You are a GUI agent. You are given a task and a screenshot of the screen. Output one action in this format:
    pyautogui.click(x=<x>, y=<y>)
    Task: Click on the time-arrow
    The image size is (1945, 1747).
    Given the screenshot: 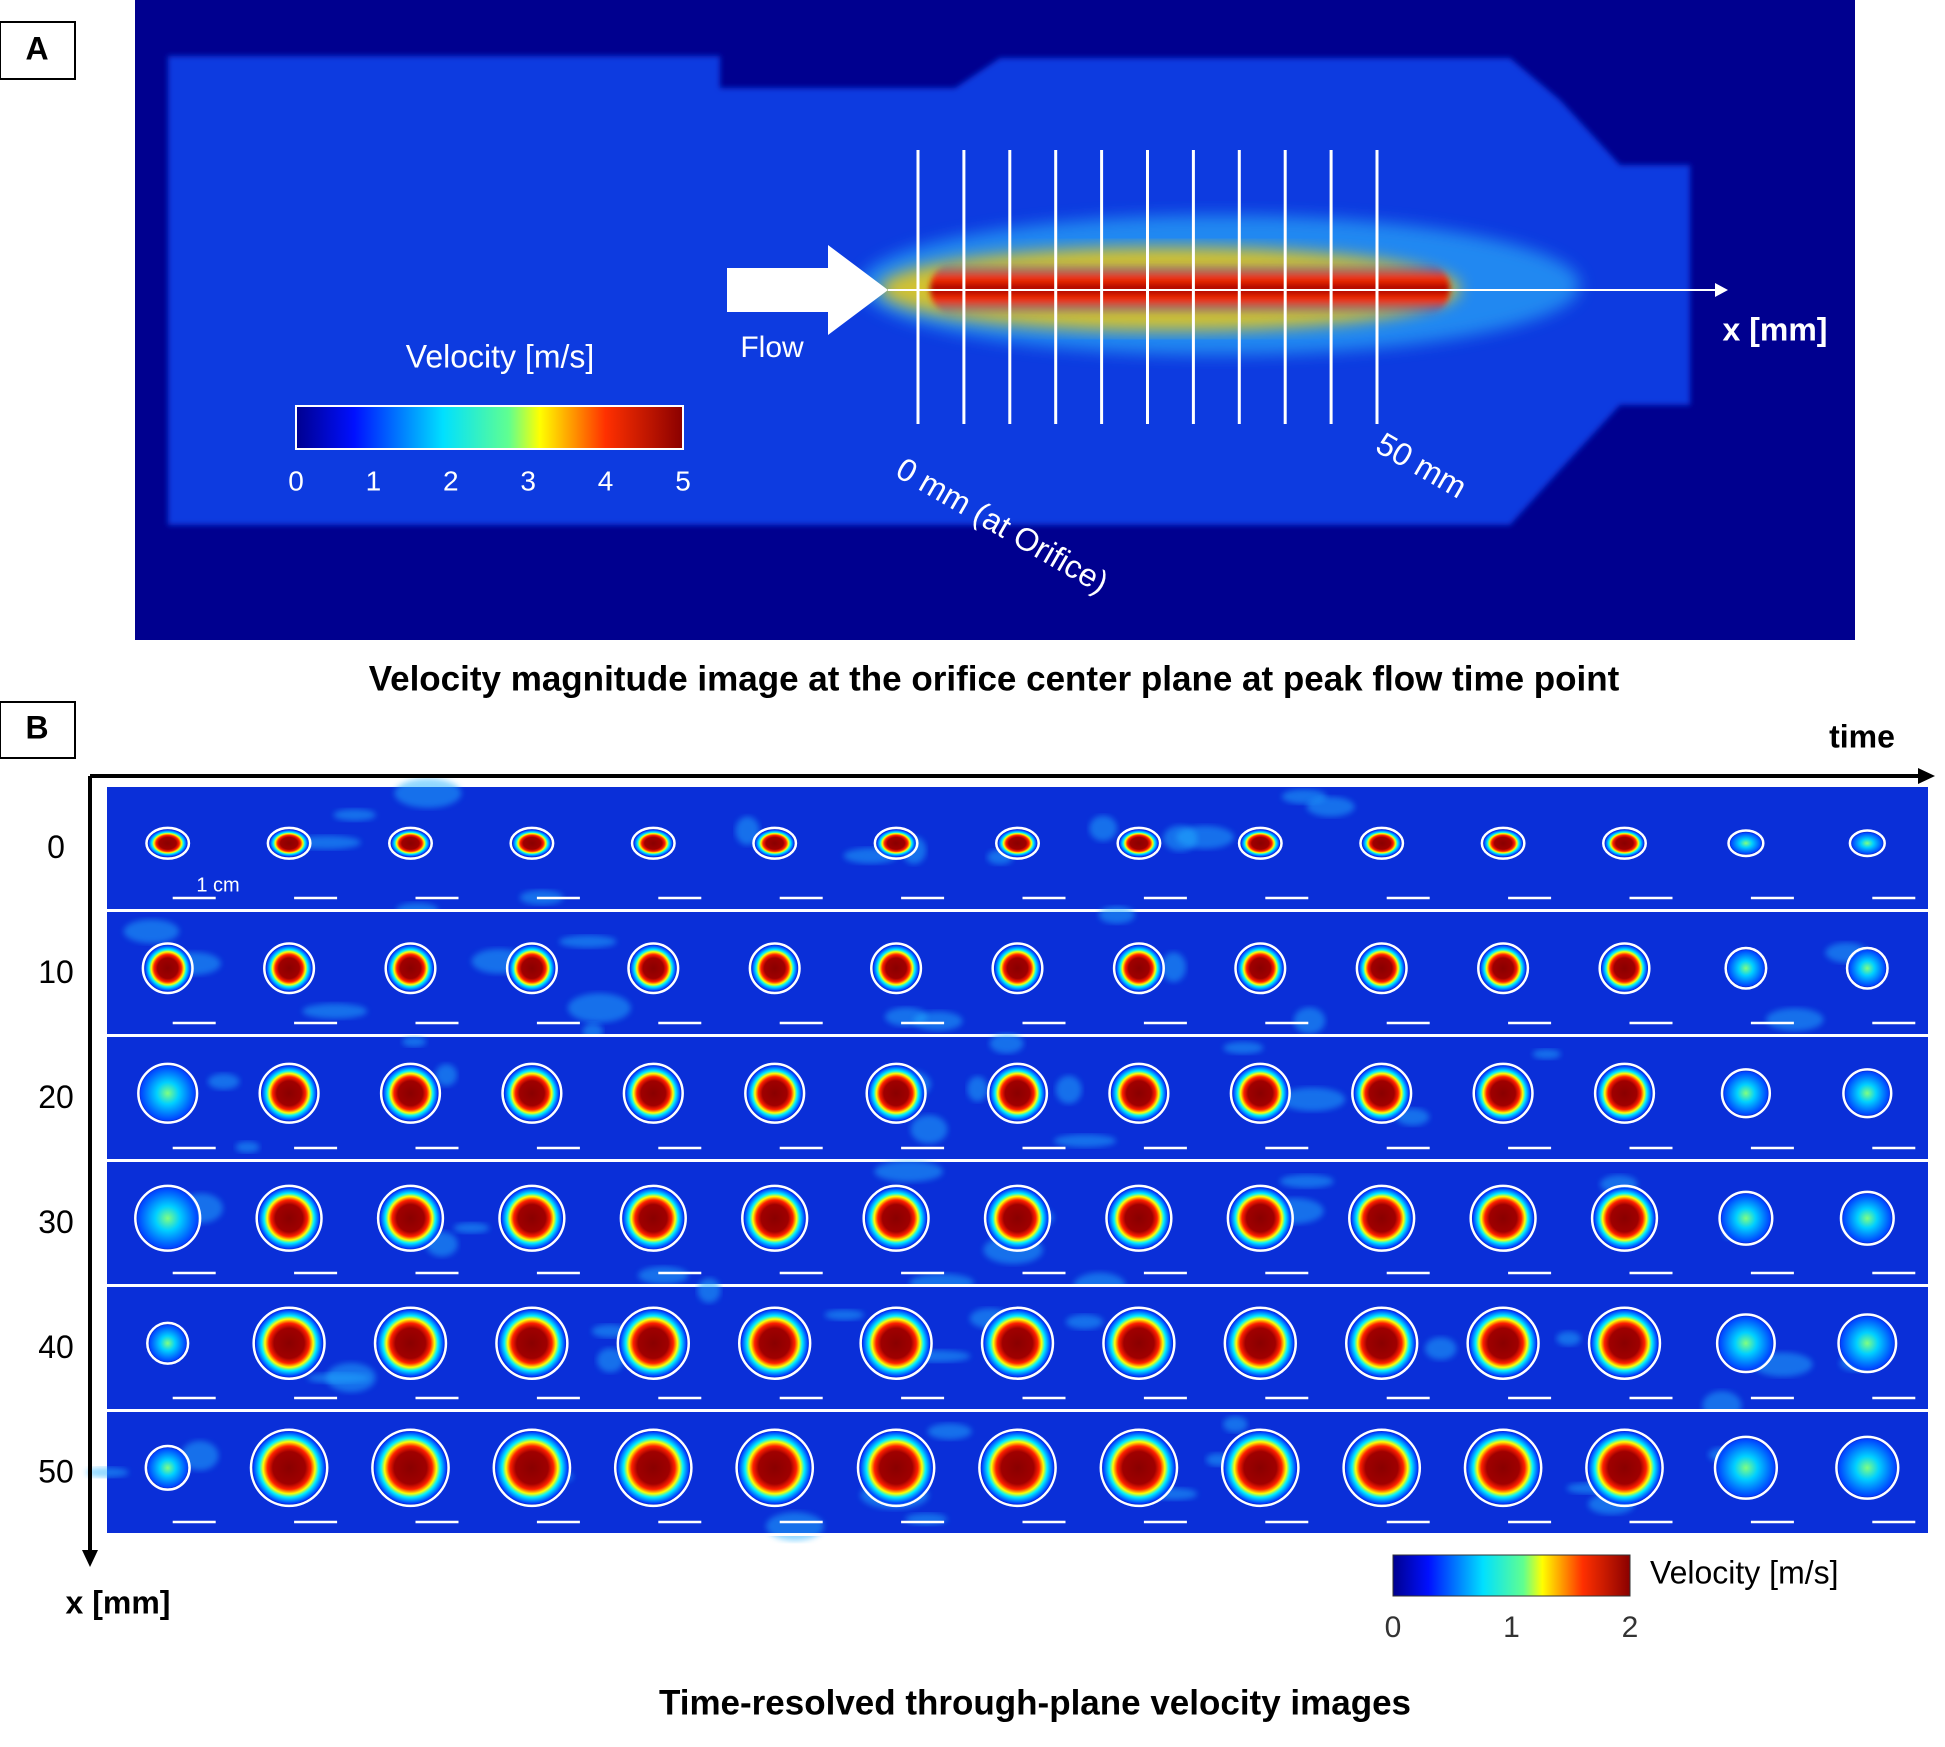 What is the action you would take?
    pyautogui.click(x=1926, y=776)
    